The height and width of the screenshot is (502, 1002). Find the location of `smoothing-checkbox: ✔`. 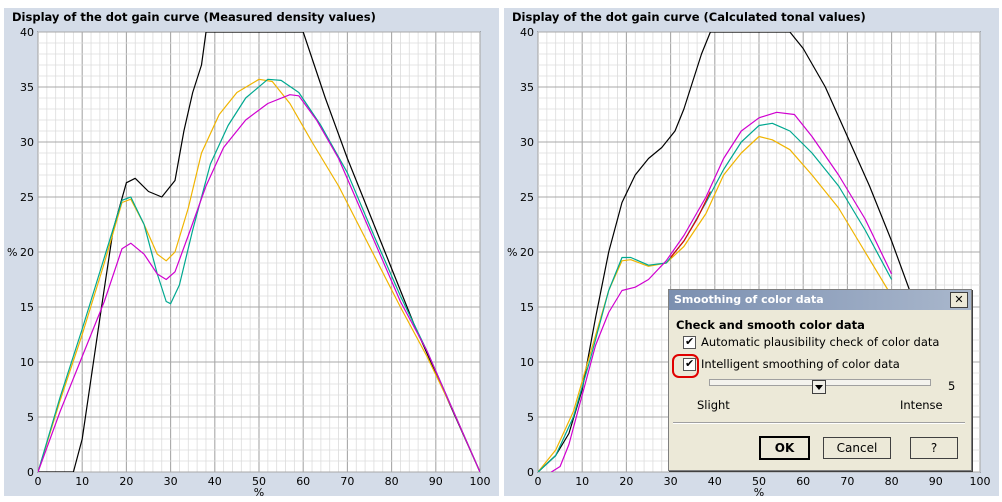

smoothing-checkbox: ✔ is located at coordinates (689, 364).